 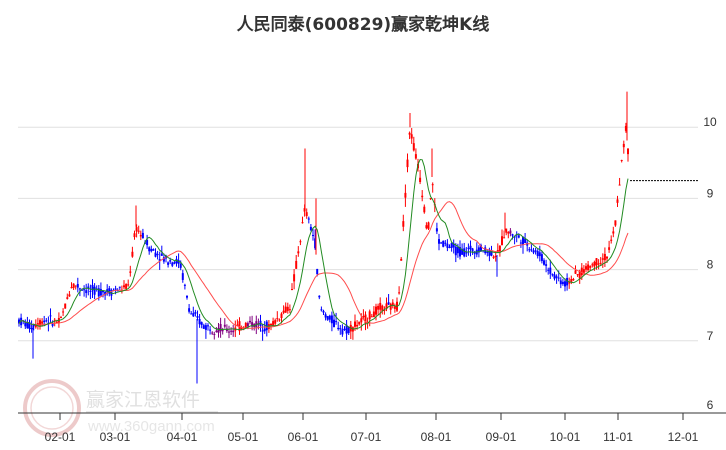 I want to click on y-tick-label: 8, so click(x=710, y=265).